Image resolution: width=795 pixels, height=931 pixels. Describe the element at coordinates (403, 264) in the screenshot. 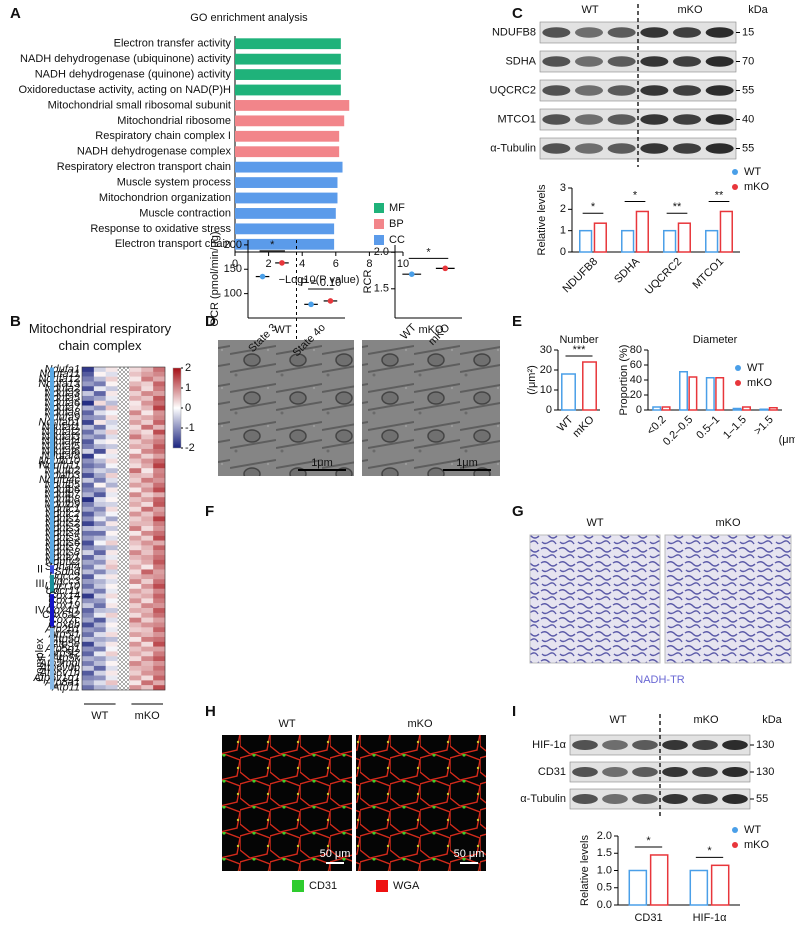

I see `x-tick-label: 10` at that location.